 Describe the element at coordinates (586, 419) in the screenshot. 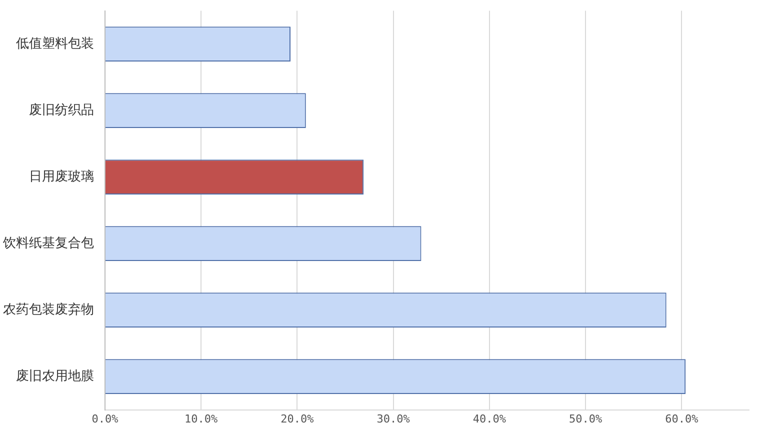

I see `x-tick-label: 50.0%` at that location.